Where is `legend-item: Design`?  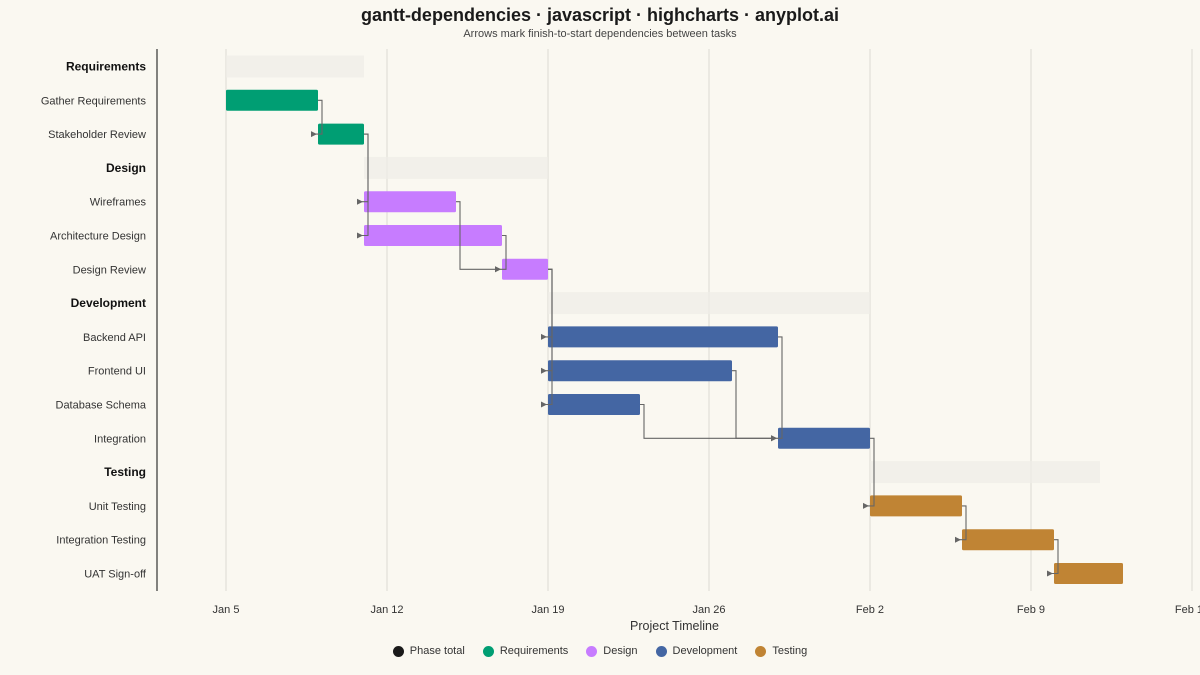 legend-item: Design is located at coordinates (612, 651).